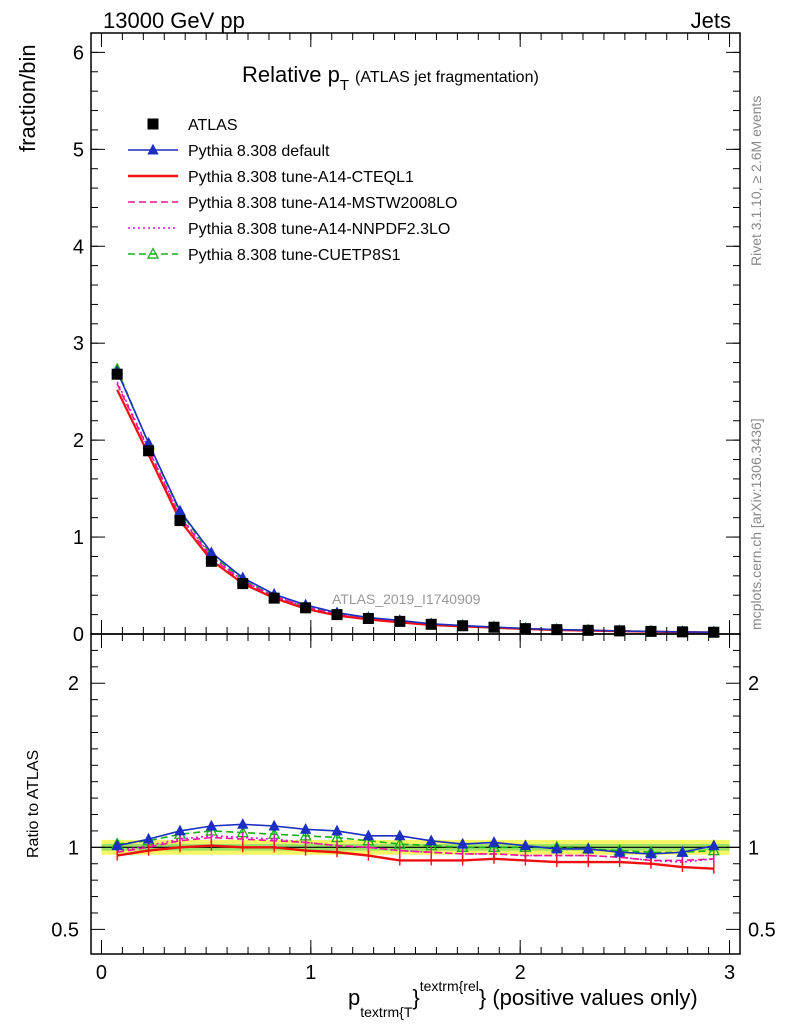 The width and height of the screenshot is (786, 1024). I want to click on y-tick-label-main: 2, so click(78, 441).